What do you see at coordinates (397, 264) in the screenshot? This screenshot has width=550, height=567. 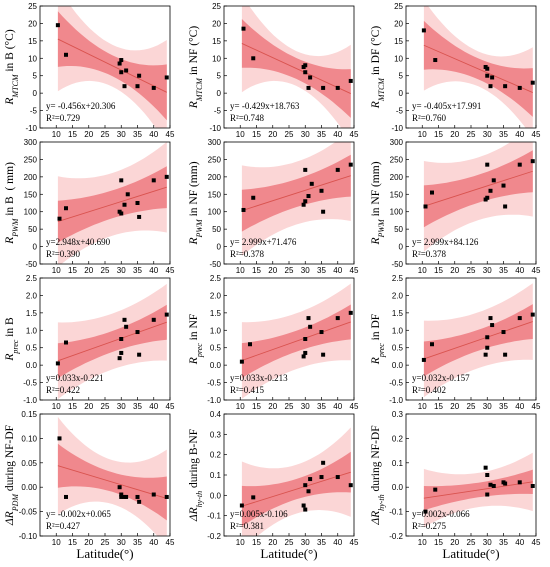 I see `y-tick-label: -50` at bounding box center [397, 264].